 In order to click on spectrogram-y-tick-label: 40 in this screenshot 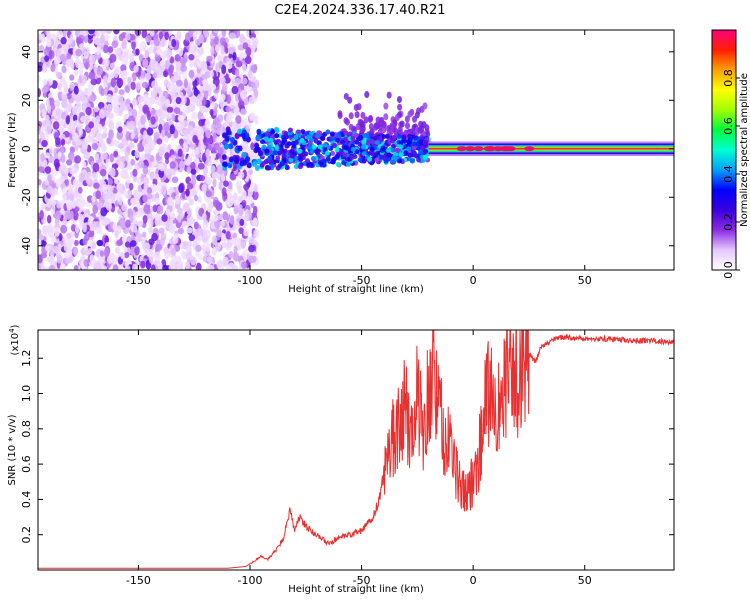, I will do `click(26, 52)`.